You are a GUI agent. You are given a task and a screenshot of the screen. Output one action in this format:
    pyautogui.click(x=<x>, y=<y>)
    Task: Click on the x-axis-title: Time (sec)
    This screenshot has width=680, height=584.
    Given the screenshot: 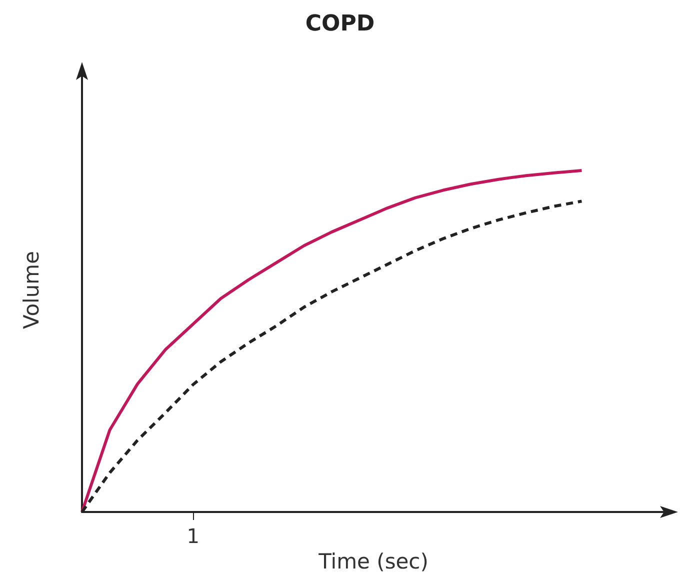 What is the action you would take?
    pyautogui.click(x=373, y=561)
    